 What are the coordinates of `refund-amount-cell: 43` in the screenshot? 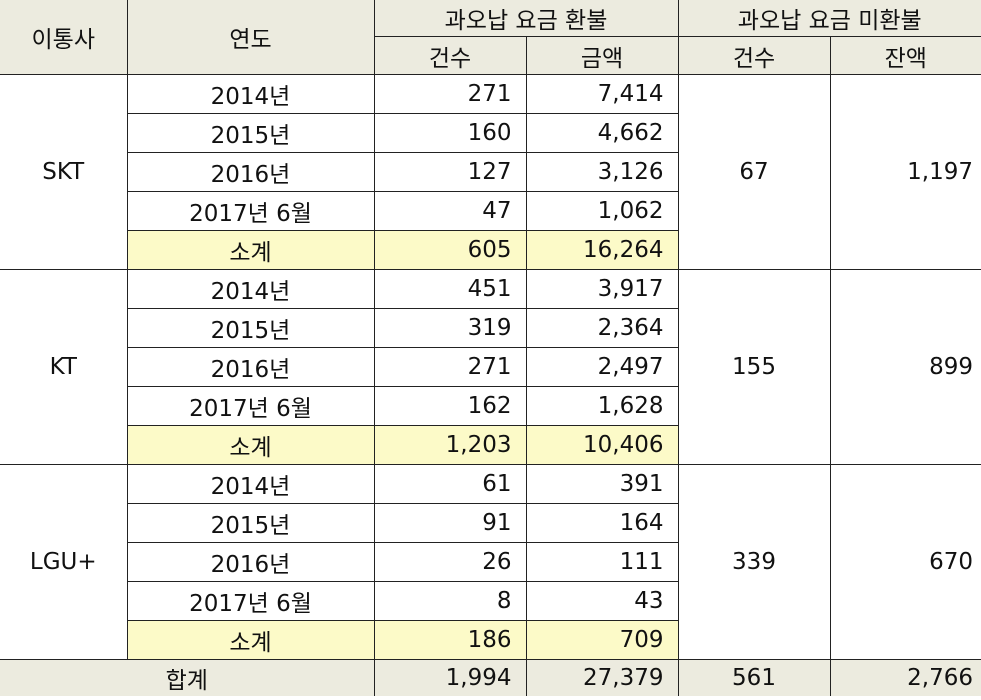 It's located at (601, 601).